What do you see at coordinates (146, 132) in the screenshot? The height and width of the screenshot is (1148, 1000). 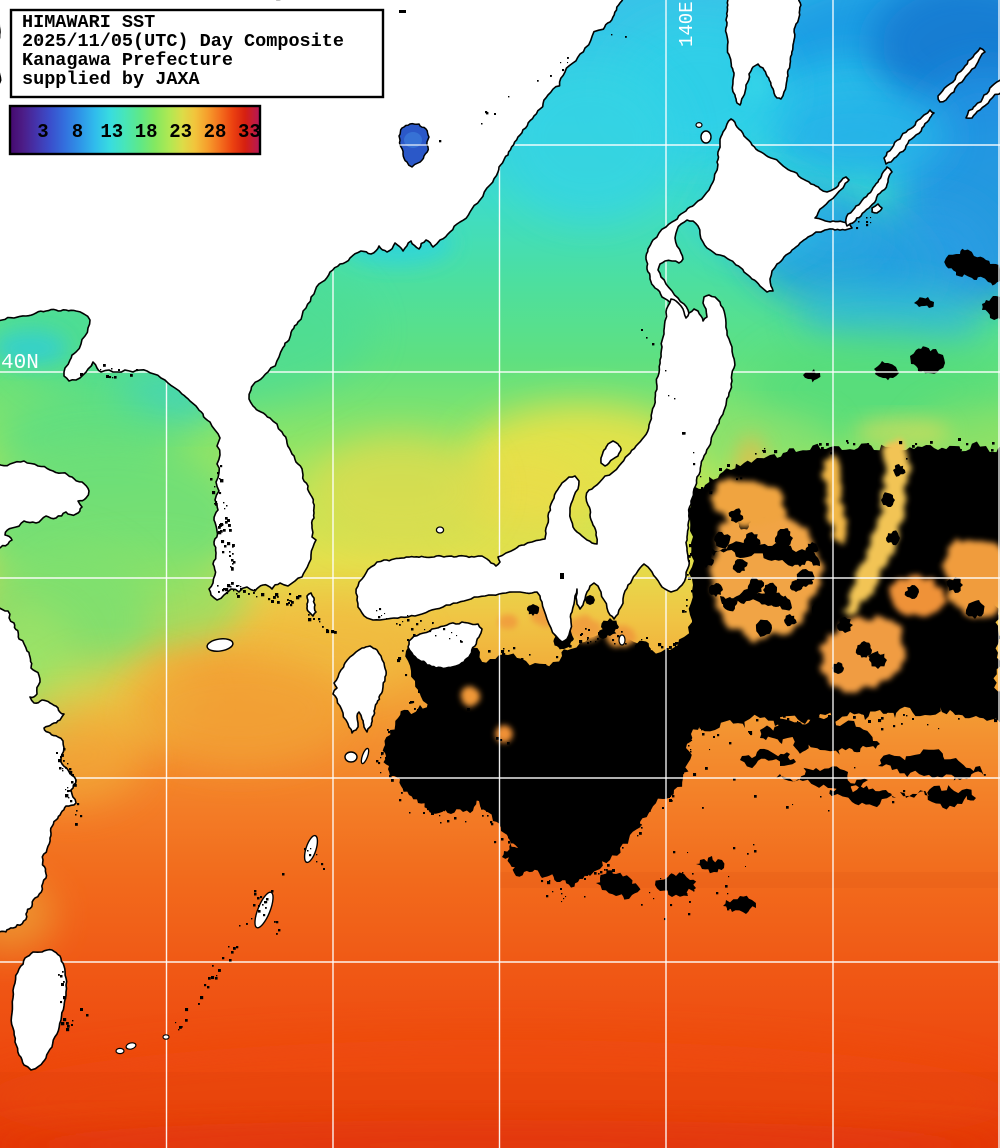 I see `svg-text: 18` at bounding box center [146, 132].